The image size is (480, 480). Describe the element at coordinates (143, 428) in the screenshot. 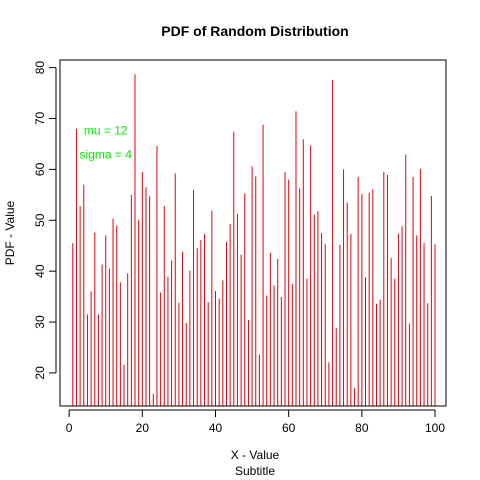

I see `x-tick-label-20: 20` at that location.